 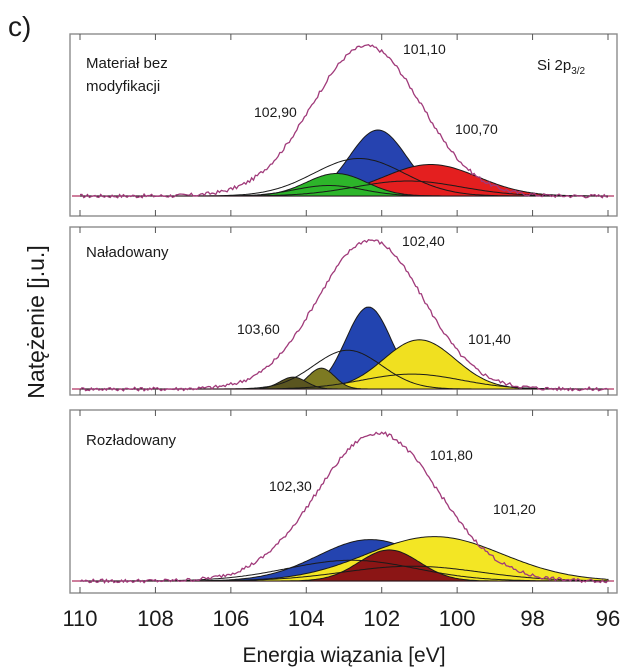 I want to click on panel-2-annotation-1: 103,60, so click(x=258, y=329).